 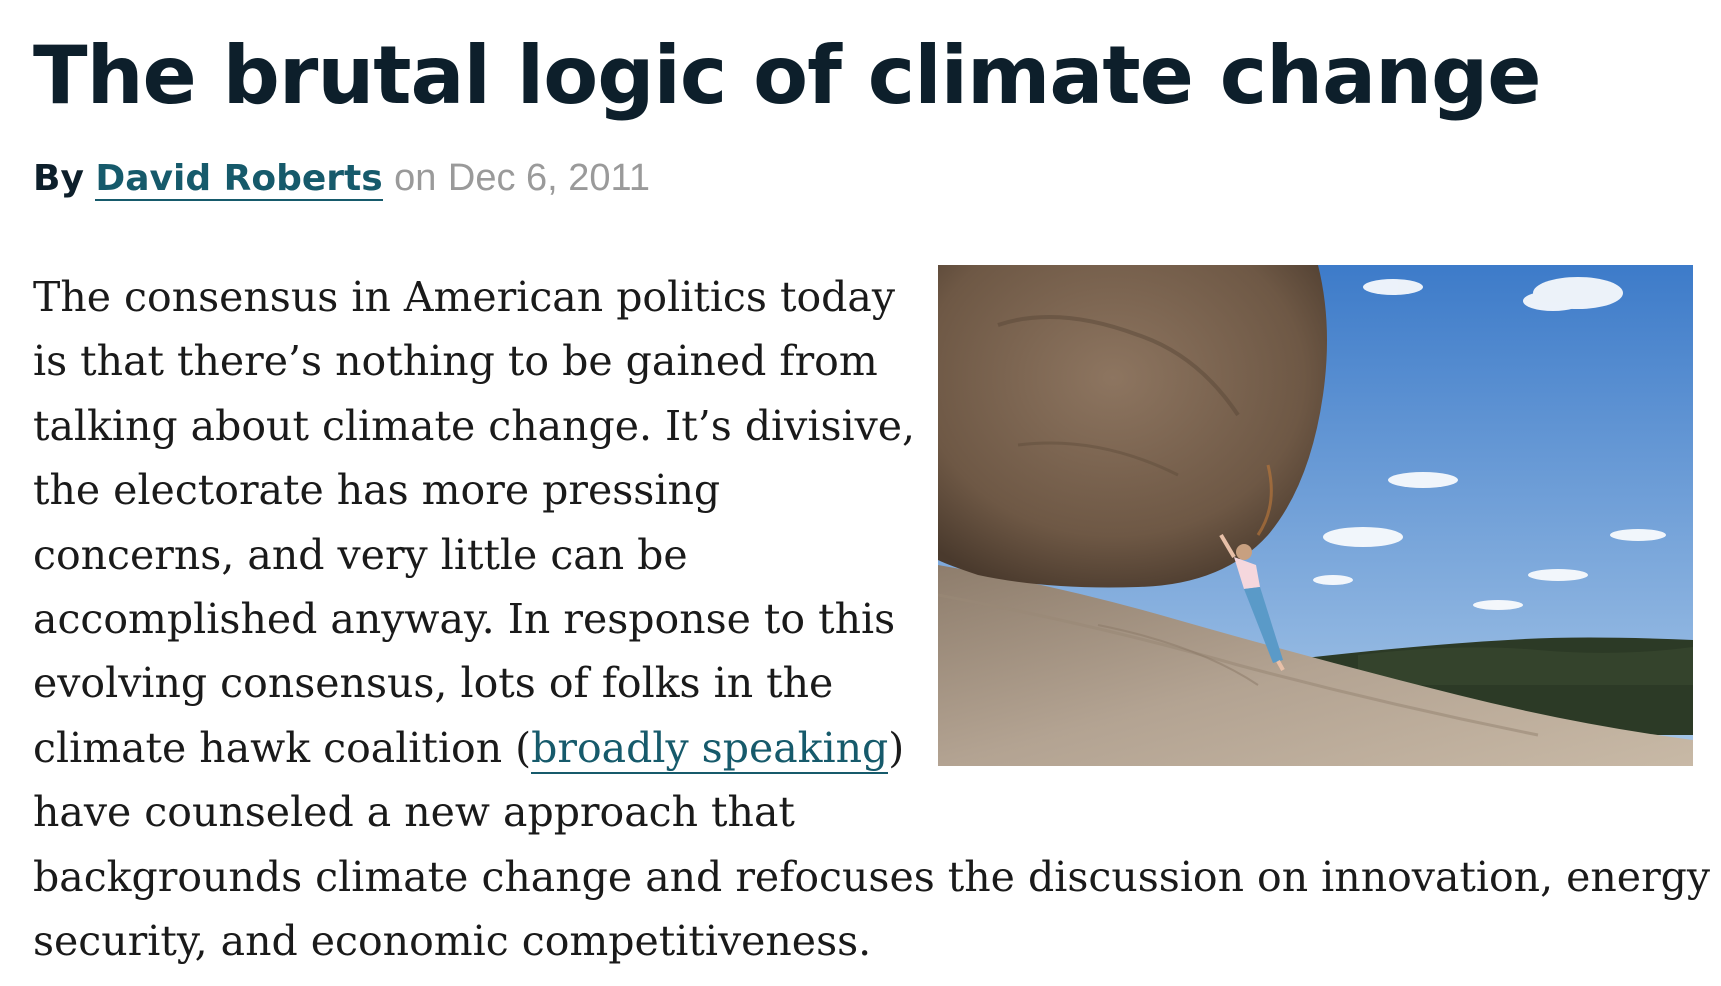 What do you see at coordinates (710, 748) in the screenshot?
I see `broadly-speaking-link: broadly speaking` at bounding box center [710, 748].